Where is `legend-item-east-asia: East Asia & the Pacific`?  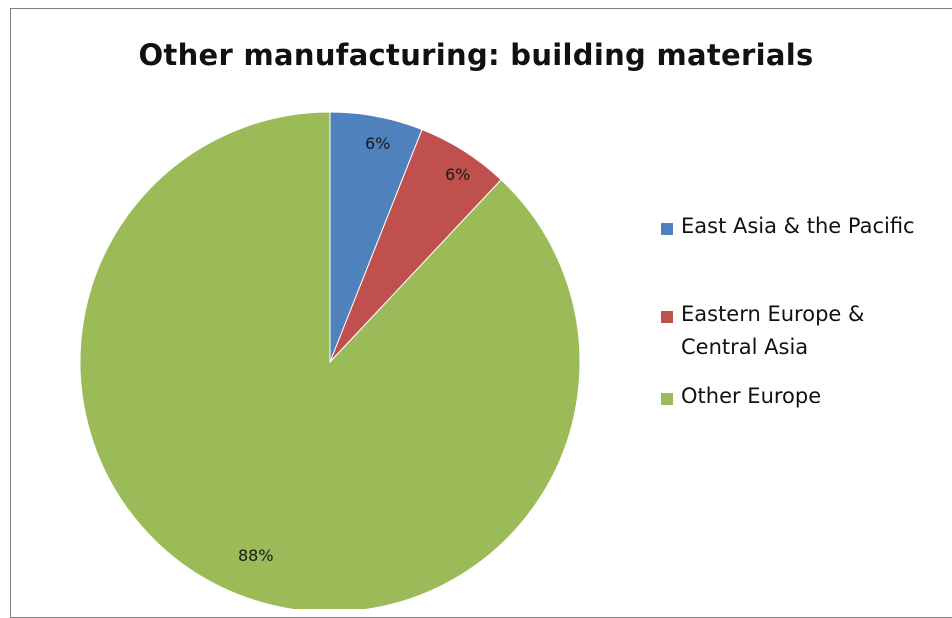
legend-item-east-asia: East Asia & the Pacific is located at coordinates (788, 228).